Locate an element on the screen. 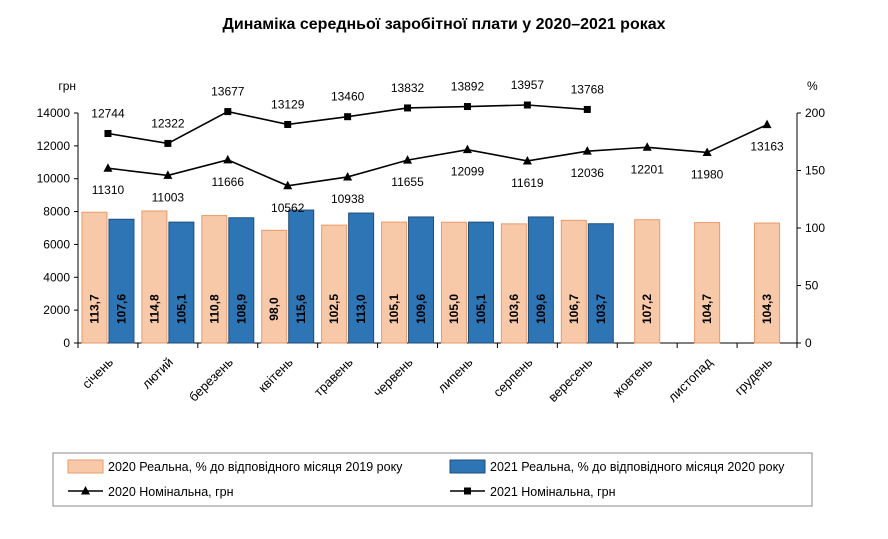  right-tick-label: 200 is located at coordinates (815, 113).